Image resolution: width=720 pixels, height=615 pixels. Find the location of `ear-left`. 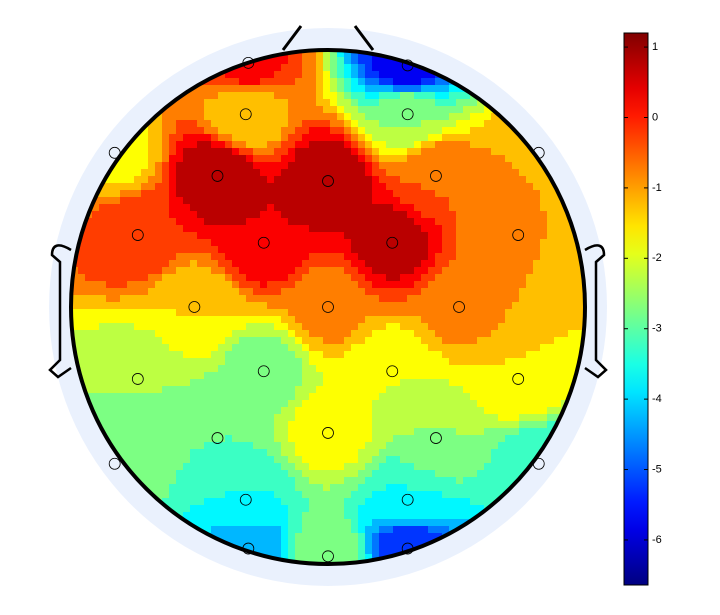

ear-left is located at coordinates (60, 311).